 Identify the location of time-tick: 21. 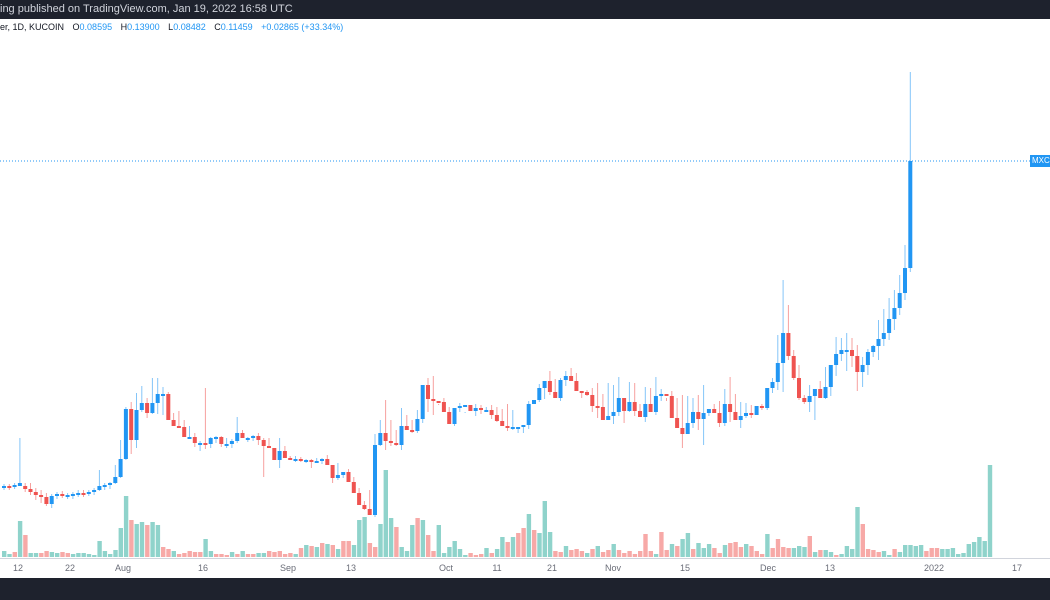
(552, 568).